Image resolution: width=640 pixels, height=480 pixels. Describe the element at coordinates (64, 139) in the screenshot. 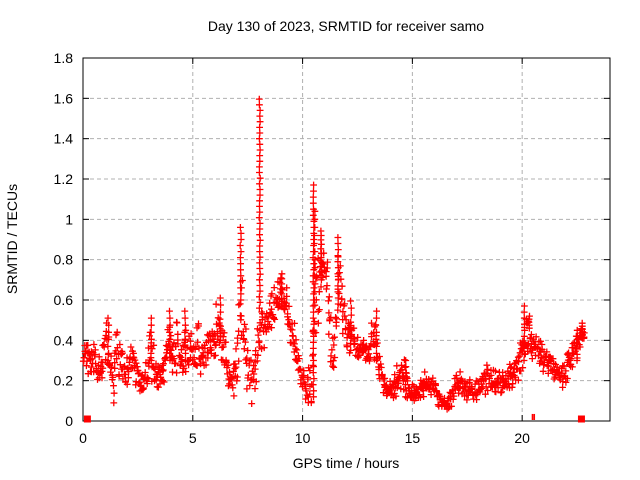

I see `y-tick-label: 1.4` at that location.